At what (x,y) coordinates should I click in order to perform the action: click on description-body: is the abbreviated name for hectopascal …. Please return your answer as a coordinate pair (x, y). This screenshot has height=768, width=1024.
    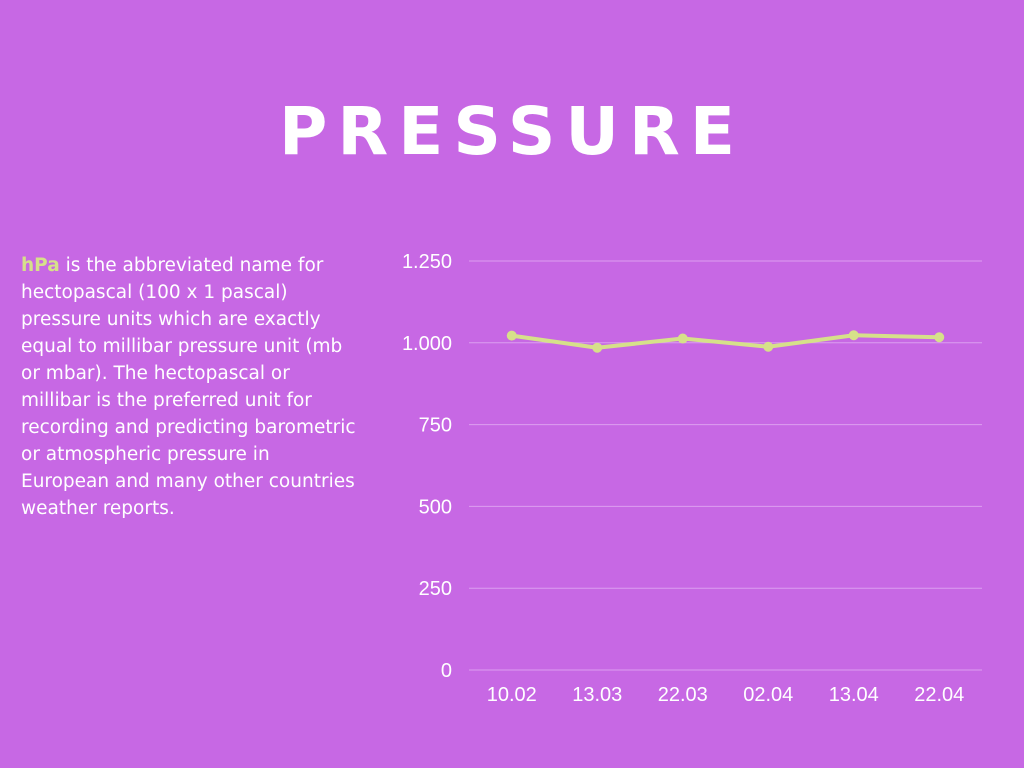
    Looking at the image, I should click on (188, 387).